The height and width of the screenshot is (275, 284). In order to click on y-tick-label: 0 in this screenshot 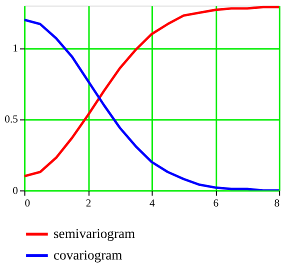, I will do `click(15, 190)`.